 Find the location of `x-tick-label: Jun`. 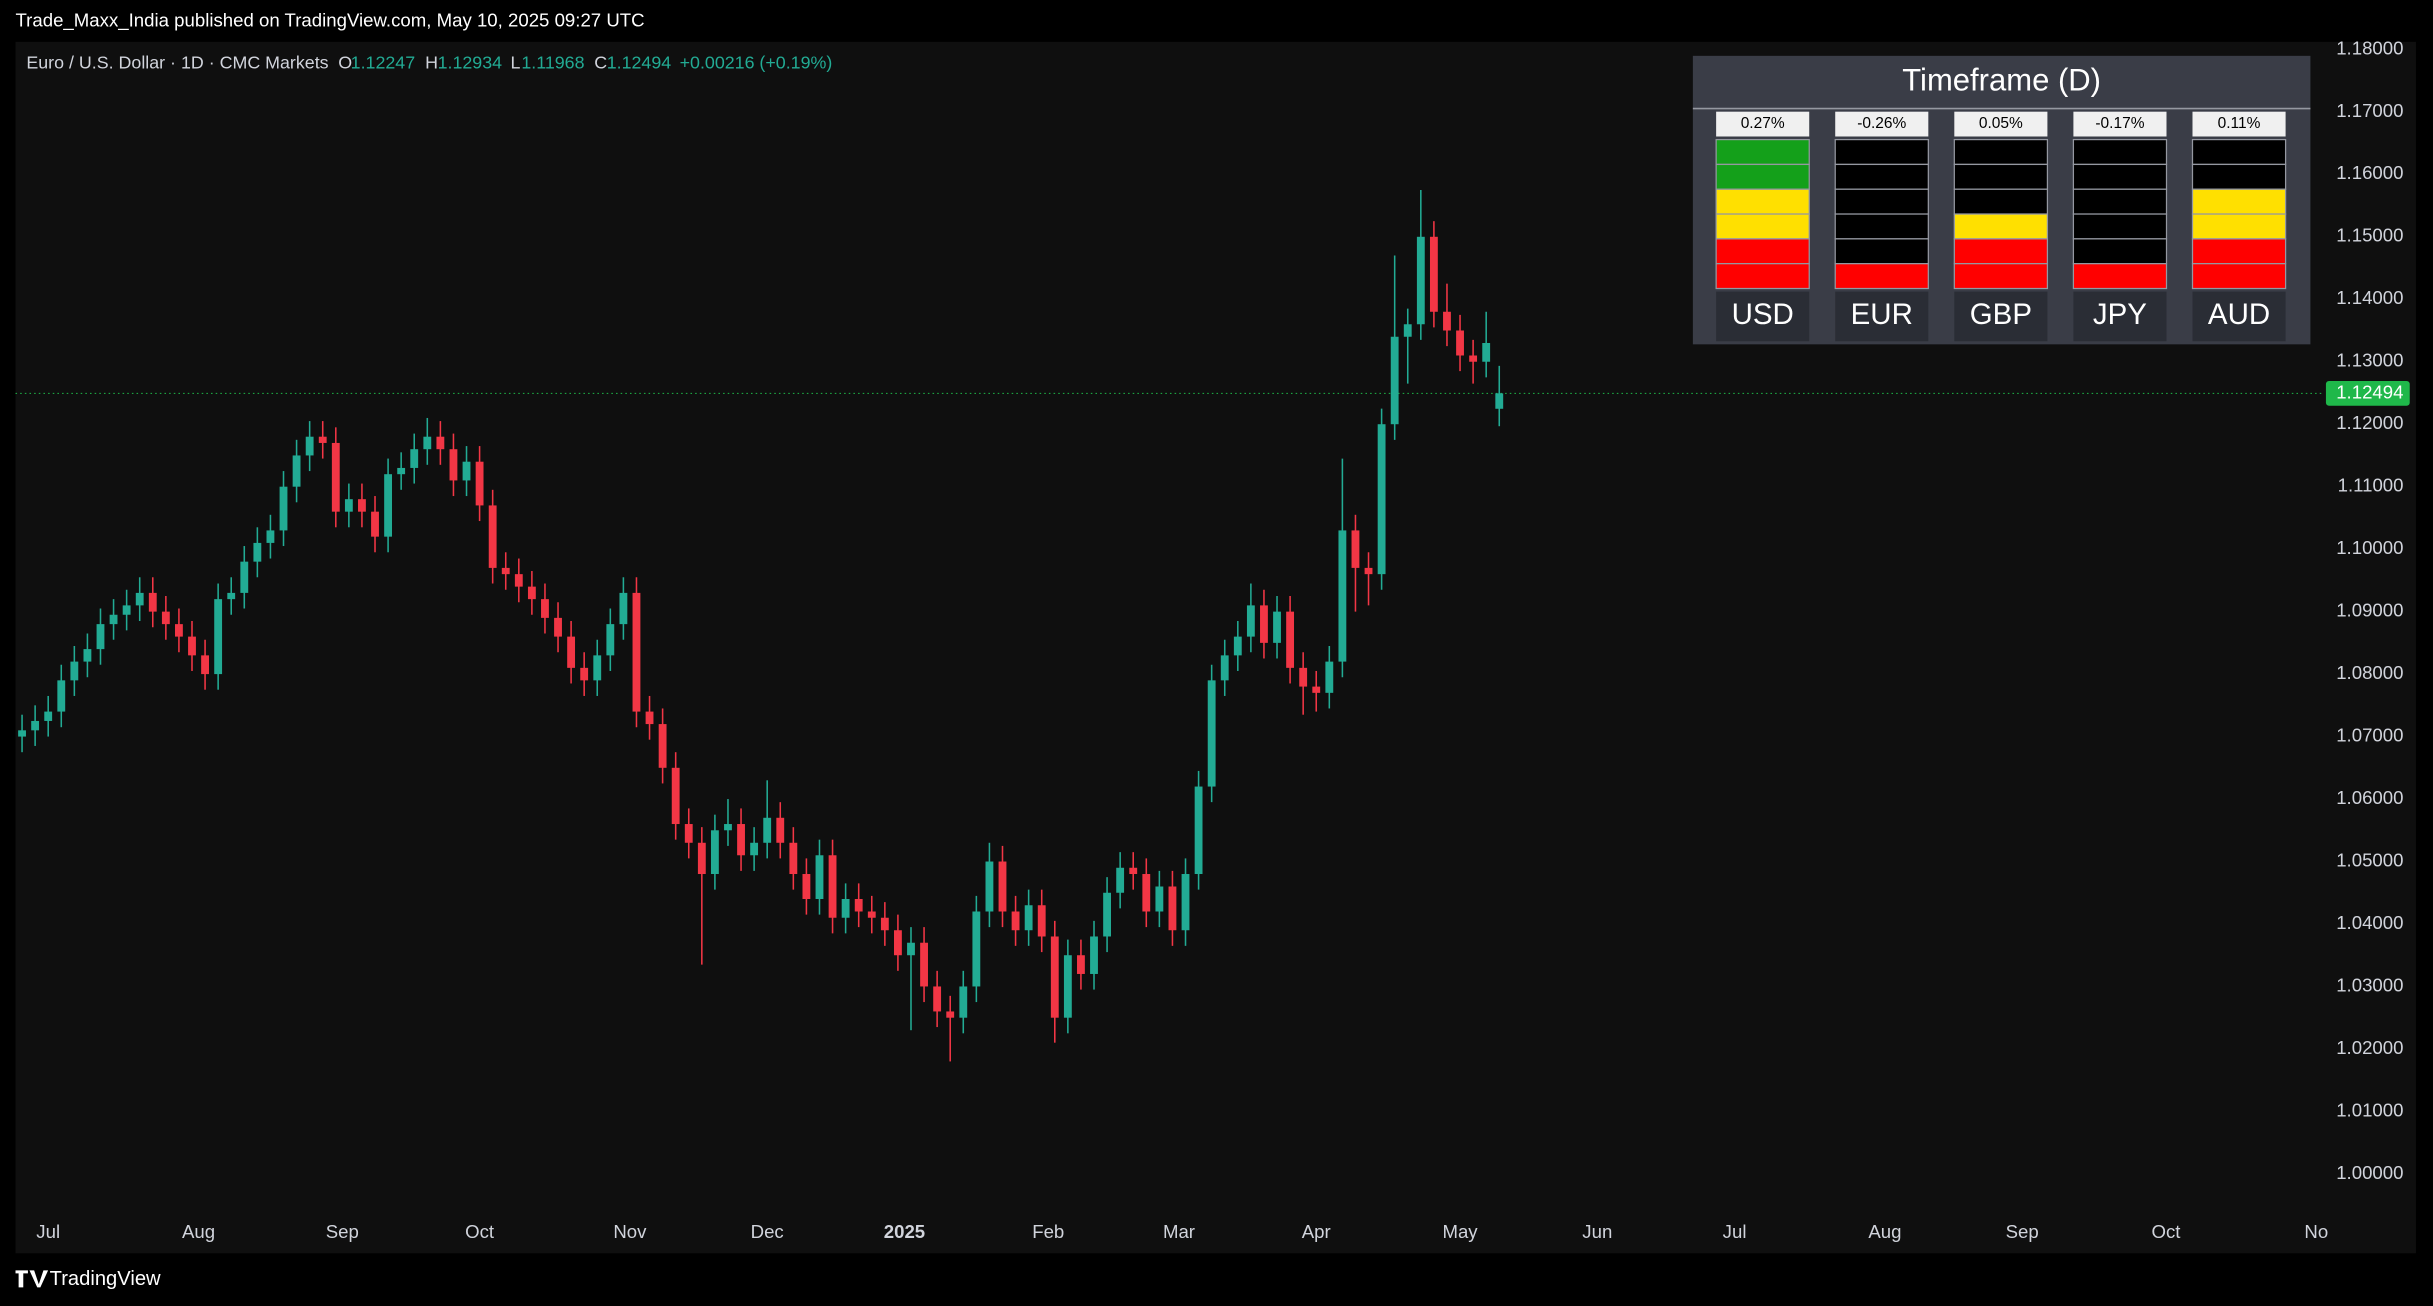

x-tick-label: Jun is located at coordinates (1597, 1231).